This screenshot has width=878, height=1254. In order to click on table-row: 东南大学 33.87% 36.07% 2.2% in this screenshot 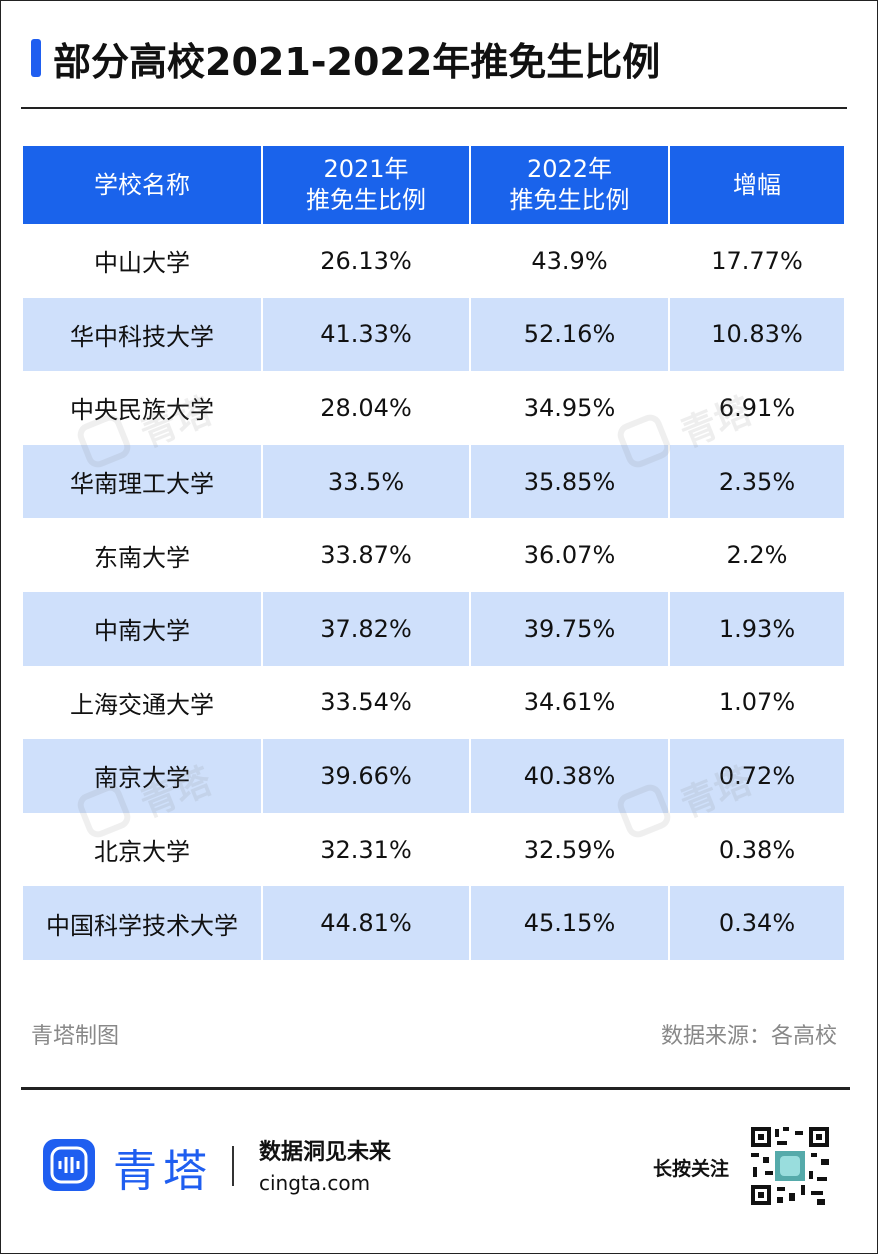, I will do `click(433, 555)`.